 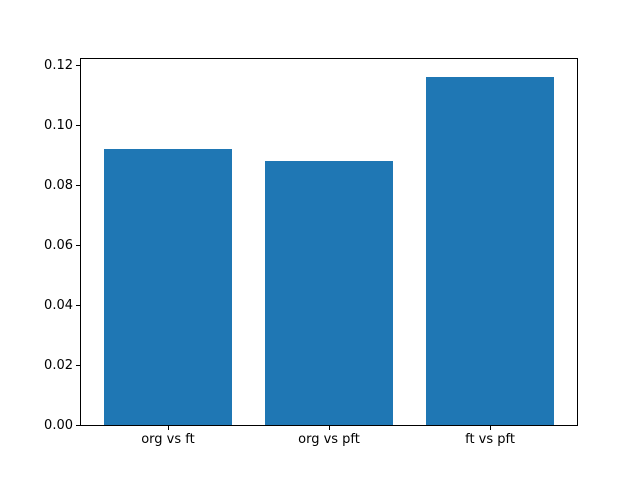 I want to click on bar-ft-vs-pft, so click(x=490, y=251).